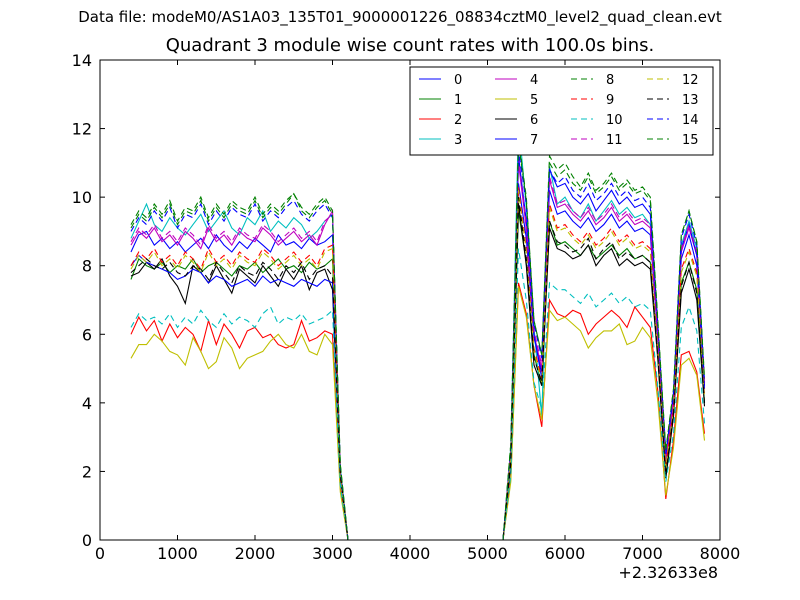 Image resolution: width=800 pixels, height=600 pixels. I want to click on legend-label-7: 7, so click(534, 140).